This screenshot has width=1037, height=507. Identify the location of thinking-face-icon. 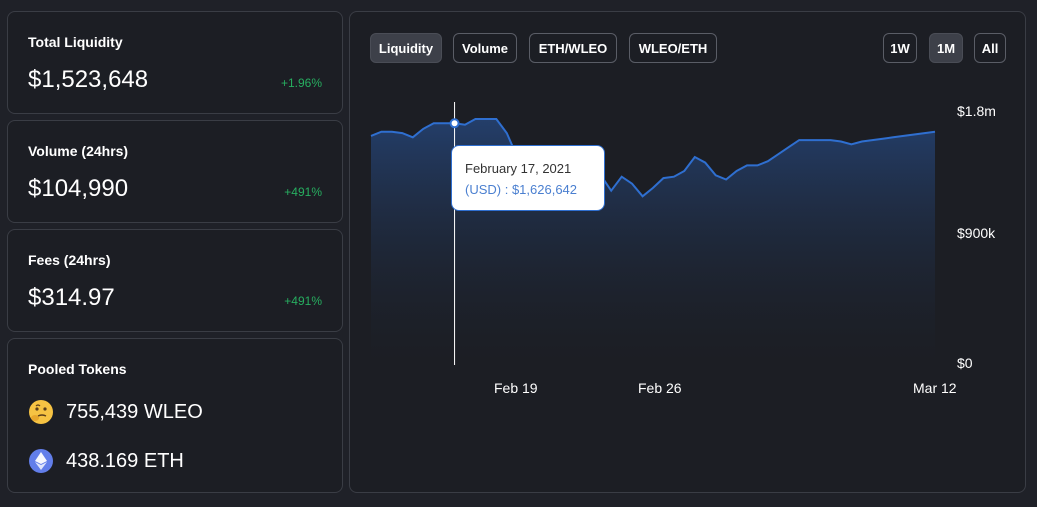
(41, 412).